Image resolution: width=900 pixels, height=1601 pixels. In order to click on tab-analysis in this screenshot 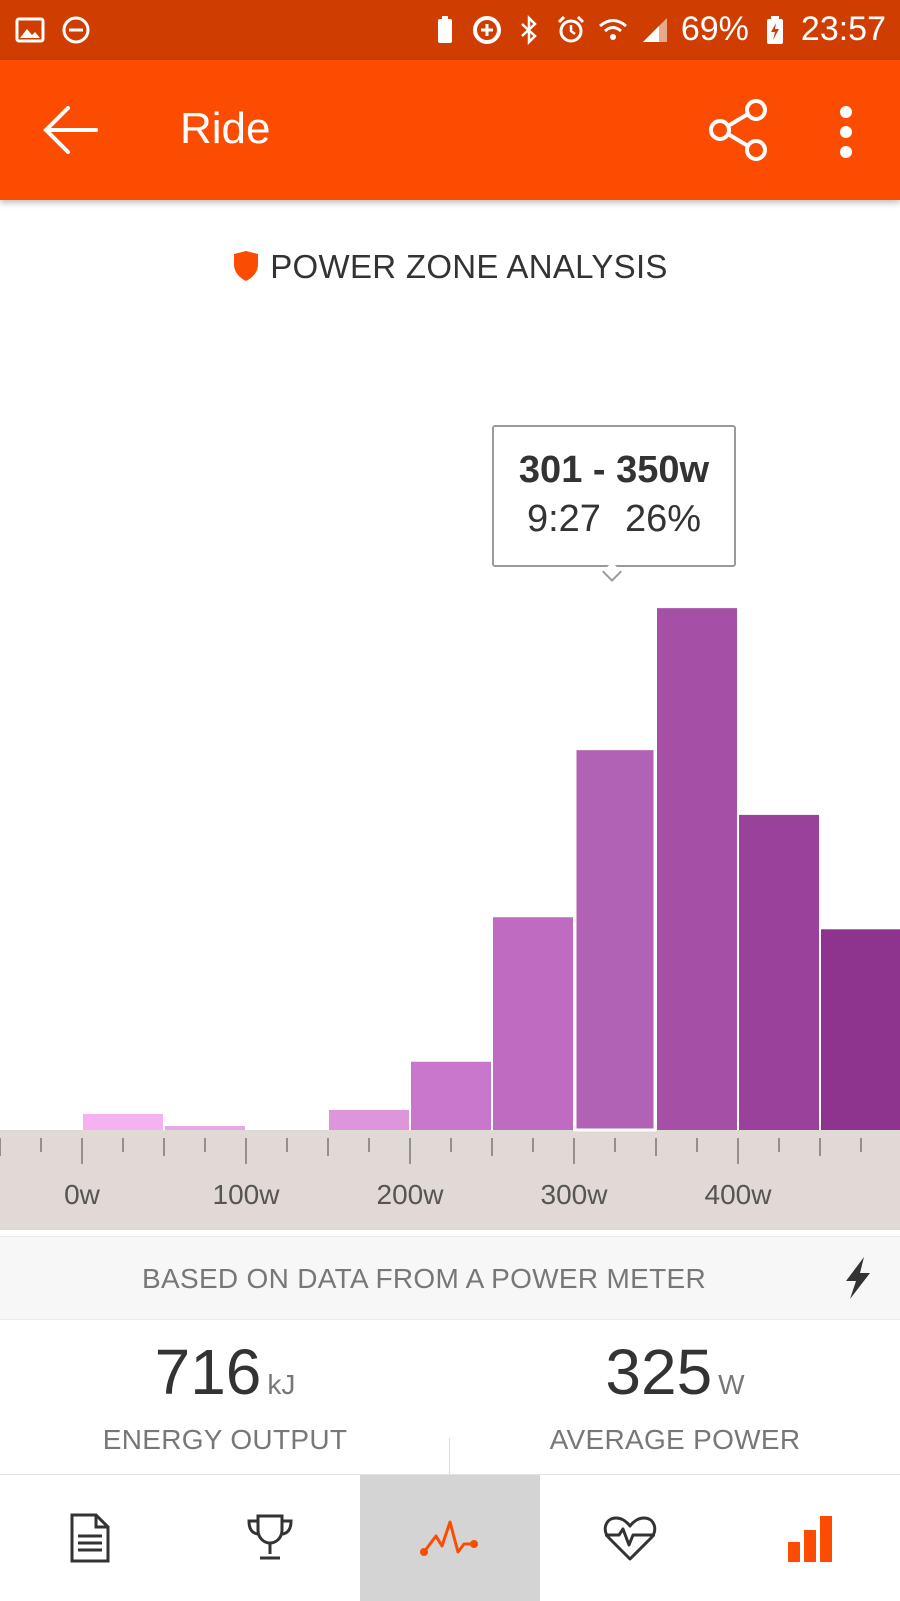, I will do `click(450, 1538)`.